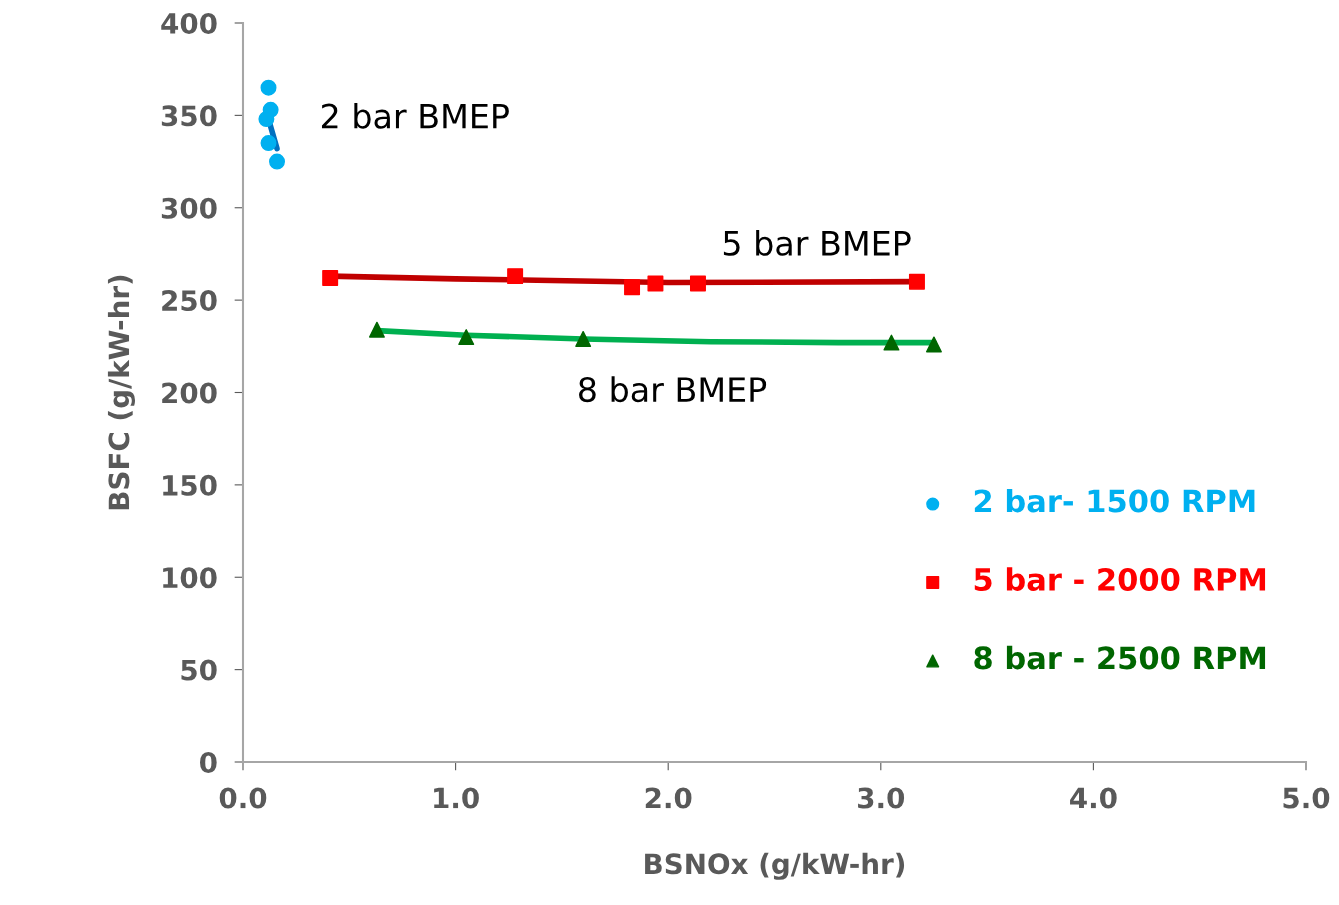 The width and height of the screenshot is (1339, 905). I want to click on x-tick-label: 0.0, so click(243, 798).